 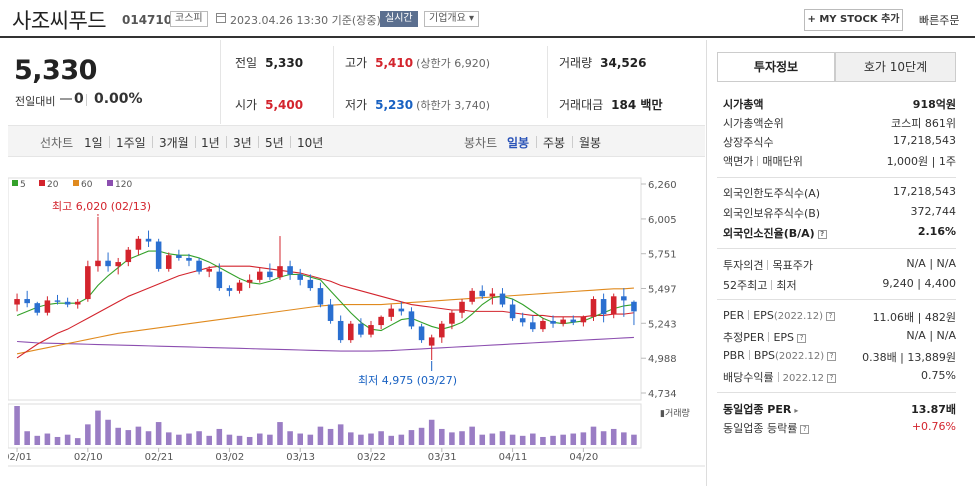 I want to click on stat-low: 저가 5,230 (하한가 3,740), so click(x=417, y=105).